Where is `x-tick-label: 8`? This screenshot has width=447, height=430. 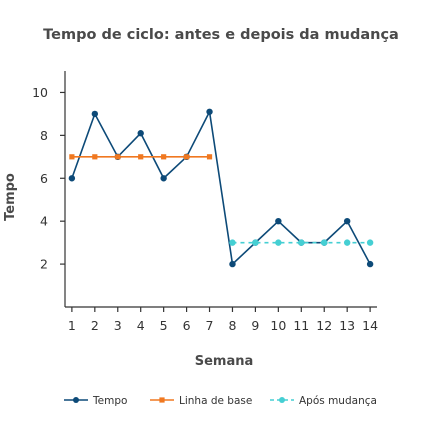 x-tick-label: 8 is located at coordinates (232, 325).